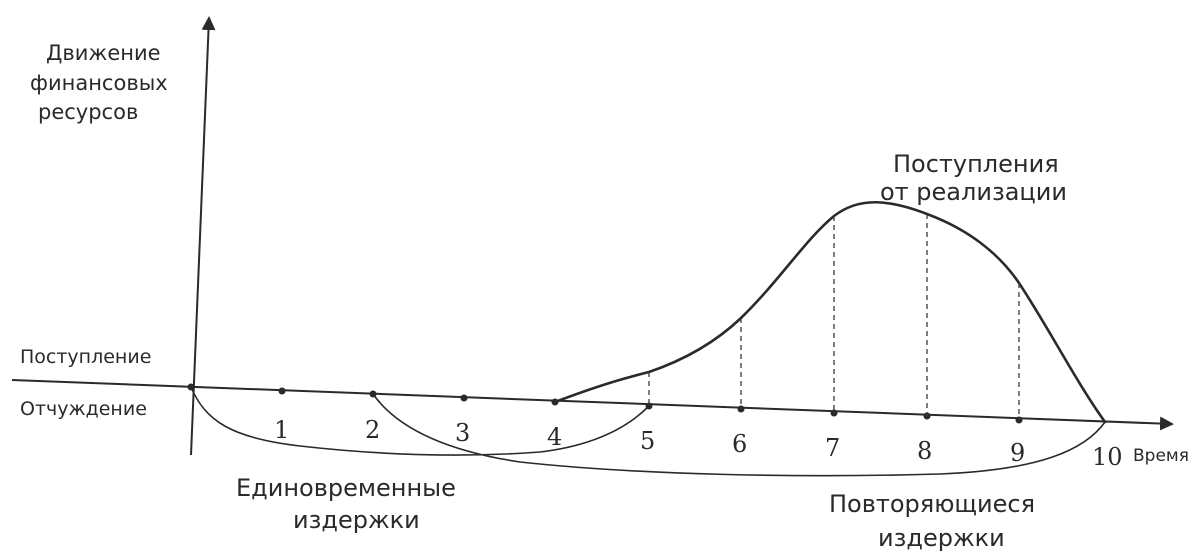 This screenshot has width=1202, height=555. Describe the element at coordinates (462, 433) in the screenshot. I see `tick-label-3: 3` at that location.